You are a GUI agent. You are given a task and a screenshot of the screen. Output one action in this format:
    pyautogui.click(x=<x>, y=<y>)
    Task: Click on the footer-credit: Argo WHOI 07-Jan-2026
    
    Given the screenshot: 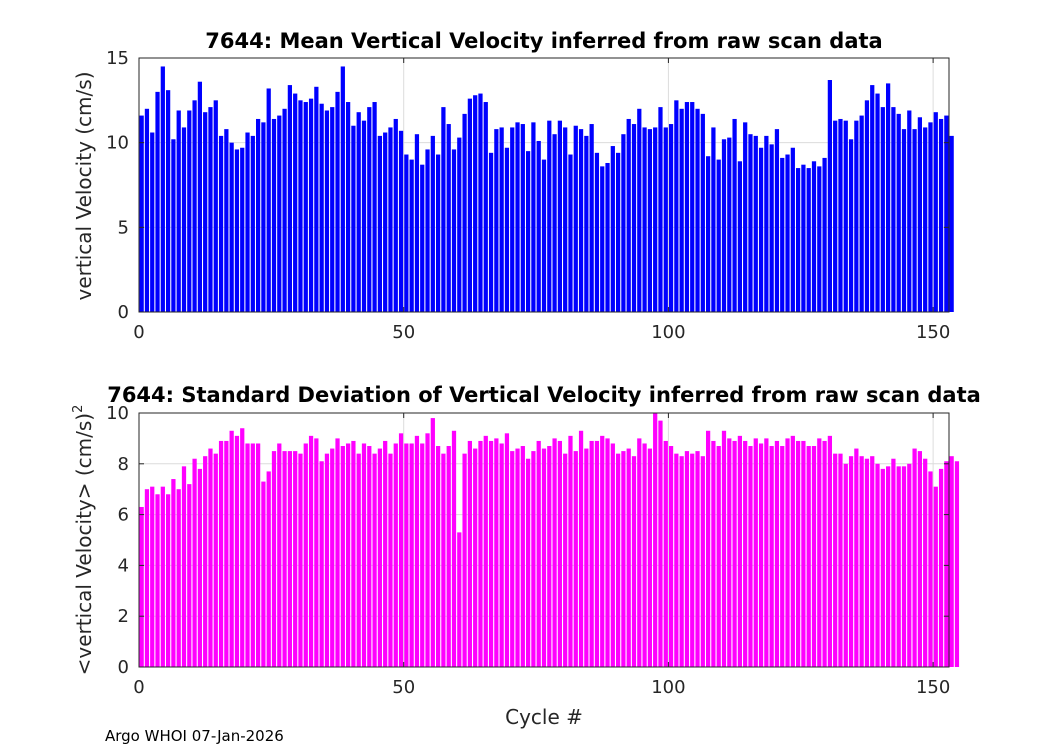 What is the action you would take?
    pyautogui.click(x=194, y=736)
    